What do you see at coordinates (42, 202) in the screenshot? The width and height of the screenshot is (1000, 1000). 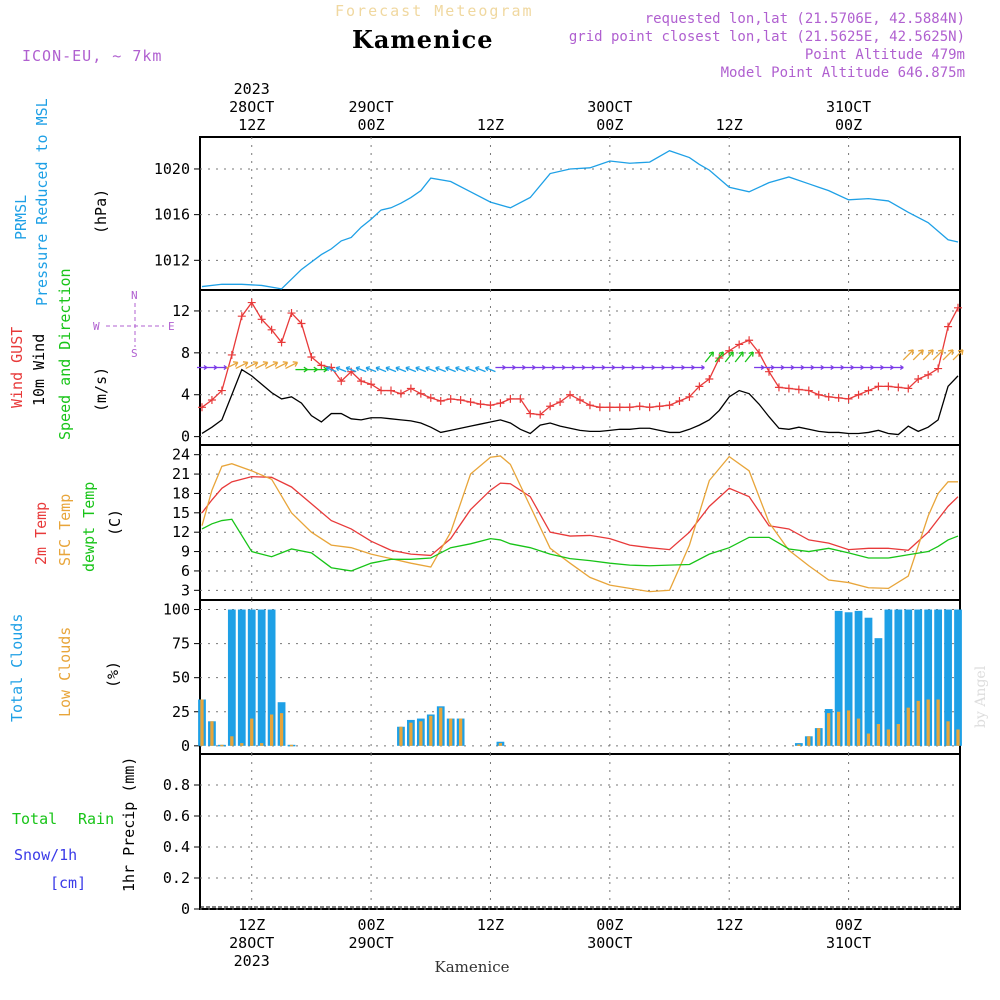 I see `pressure-msl-label: Pressure Reduced to MSL` at bounding box center [42, 202].